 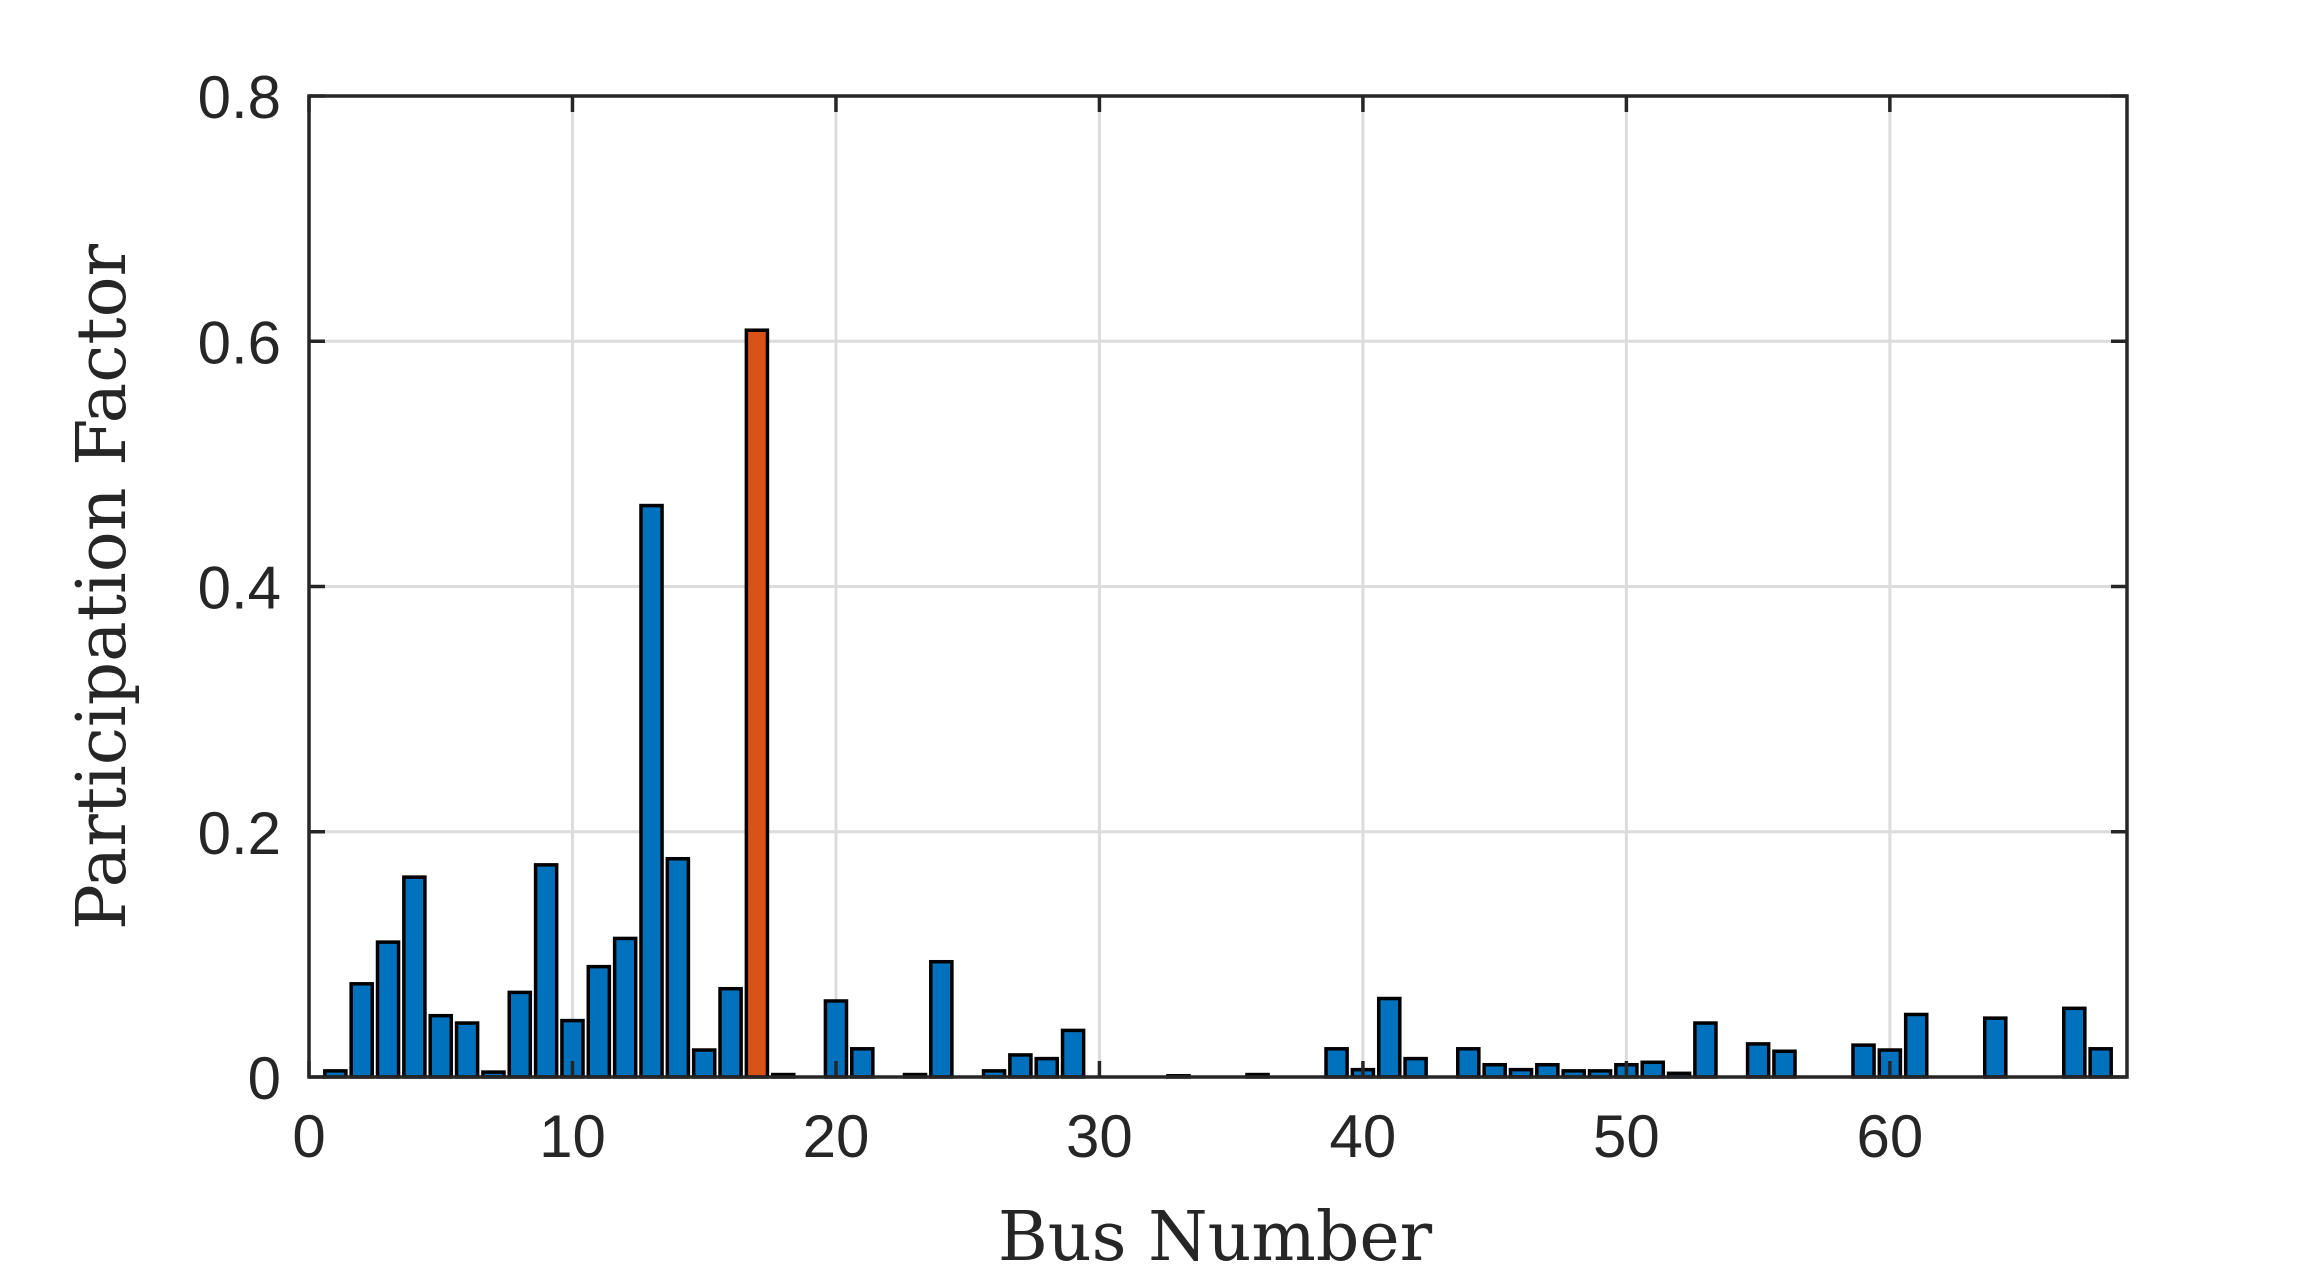 I want to click on x-tick-label: 30, so click(x=1099, y=1136).